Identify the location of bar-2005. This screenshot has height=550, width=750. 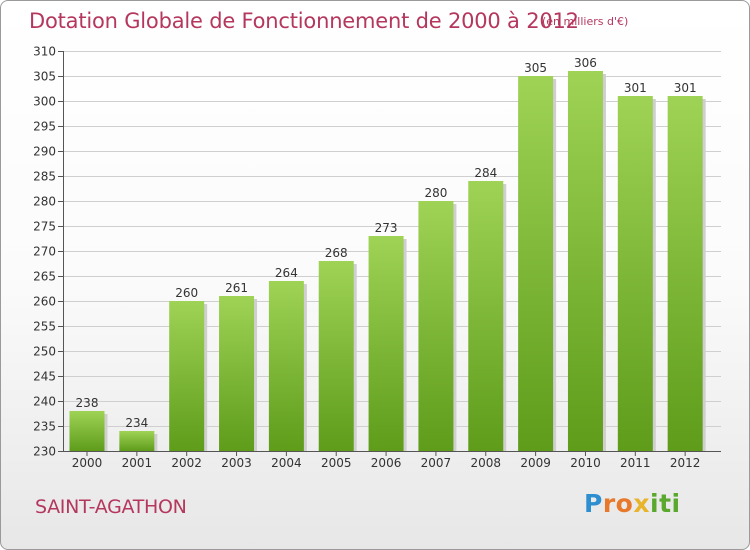
(336, 356).